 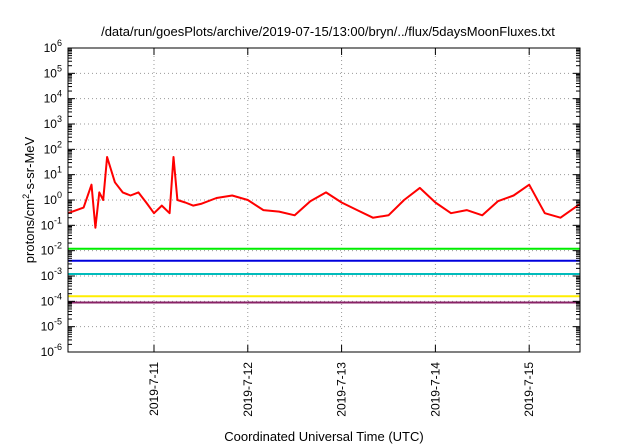 I want to click on x-axis-title: Coordinated Universal Time (UTC), so click(x=323, y=436).